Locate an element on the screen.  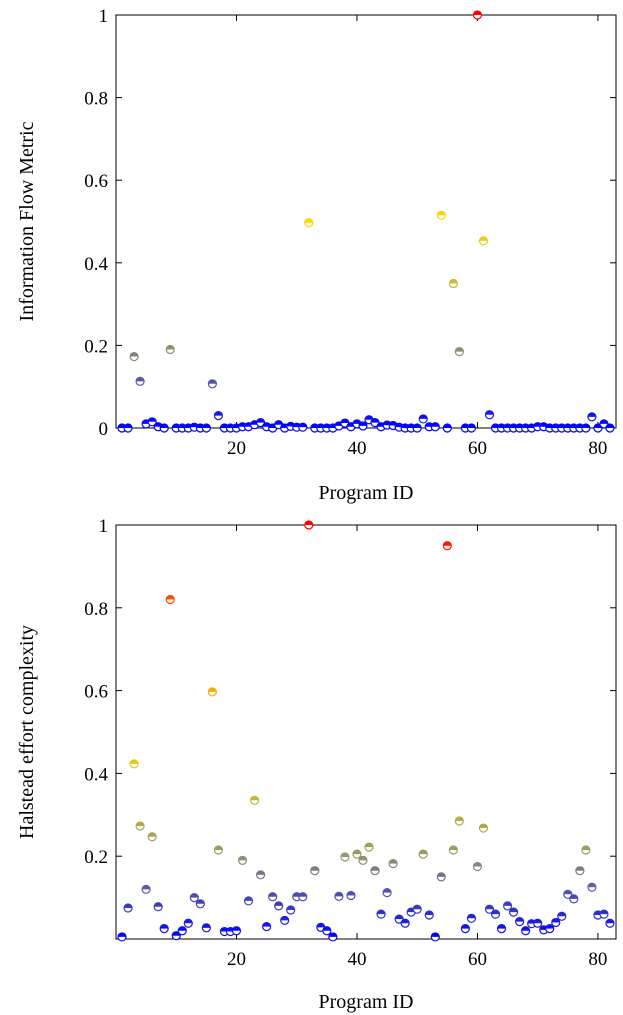
y-tick-label: 0 is located at coordinates (104, 429).